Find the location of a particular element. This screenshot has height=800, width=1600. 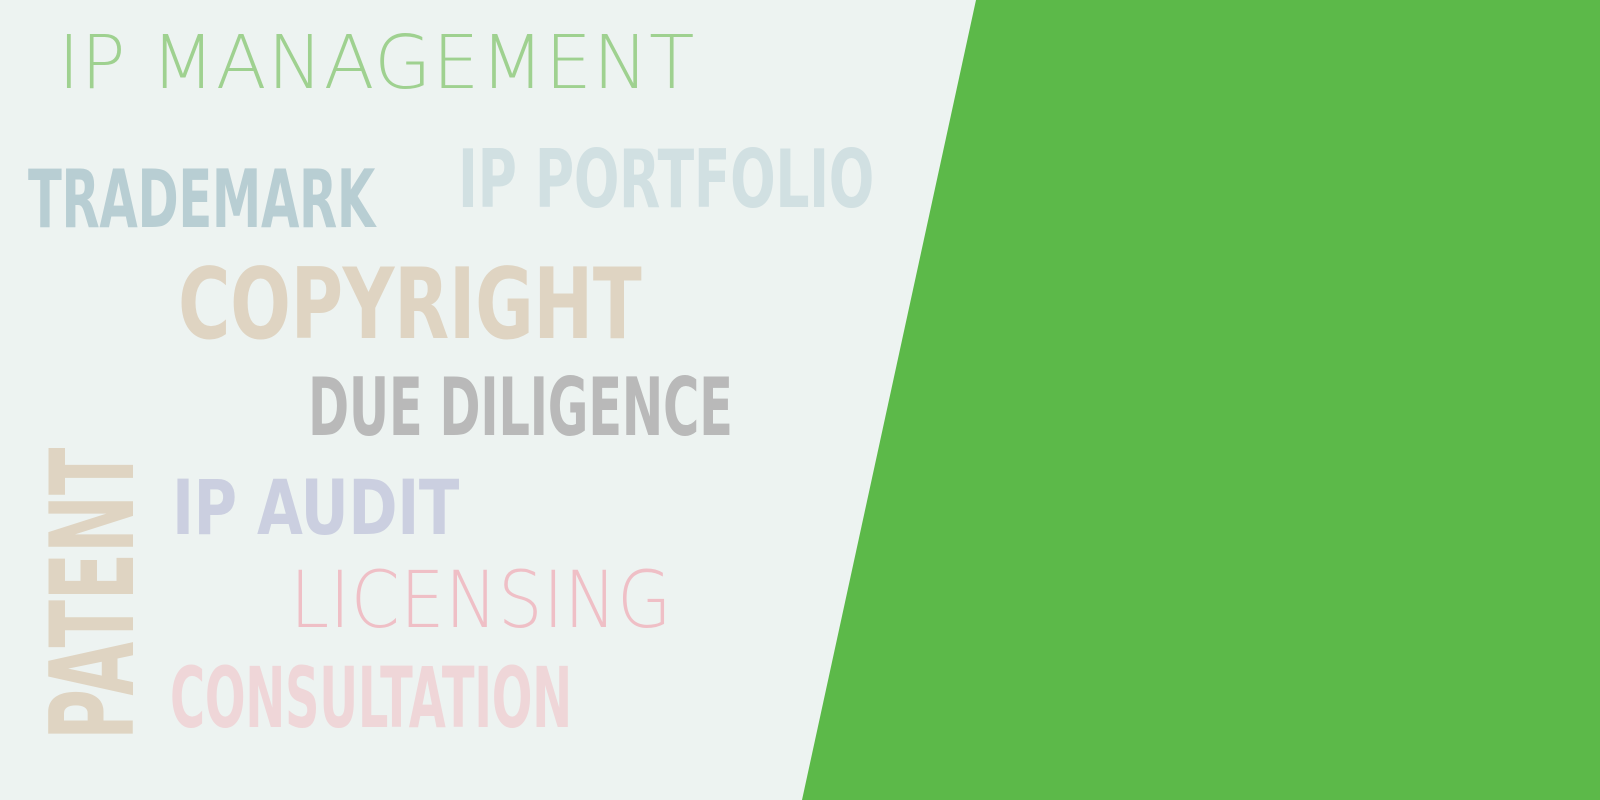

word-copyright: COPYRIGHT is located at coordinates (410, 305).